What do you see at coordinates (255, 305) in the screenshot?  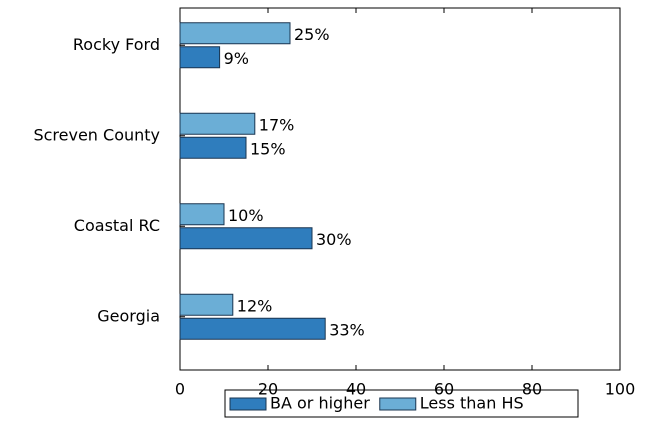 I see `value-label: 12%` at bounding box center [255, 305].